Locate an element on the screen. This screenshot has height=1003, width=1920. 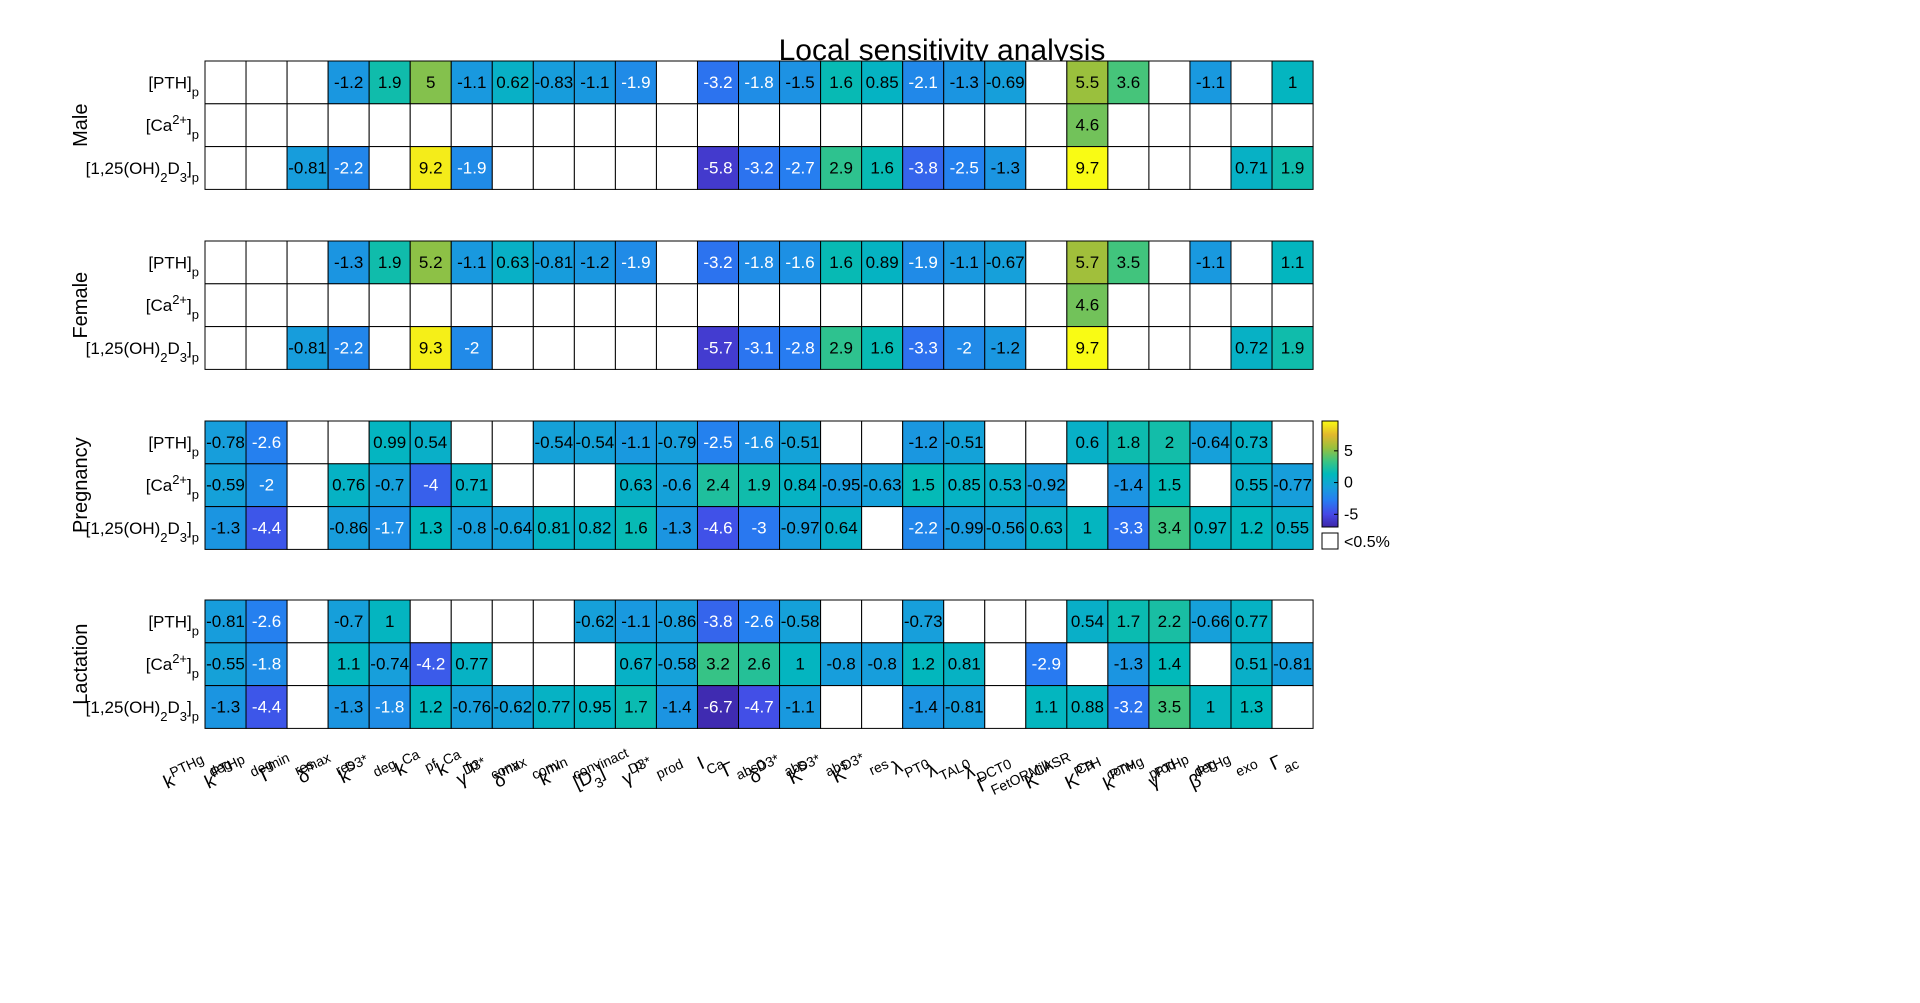
cell-value-label: 5.2 is located at coordinates (431, 262).